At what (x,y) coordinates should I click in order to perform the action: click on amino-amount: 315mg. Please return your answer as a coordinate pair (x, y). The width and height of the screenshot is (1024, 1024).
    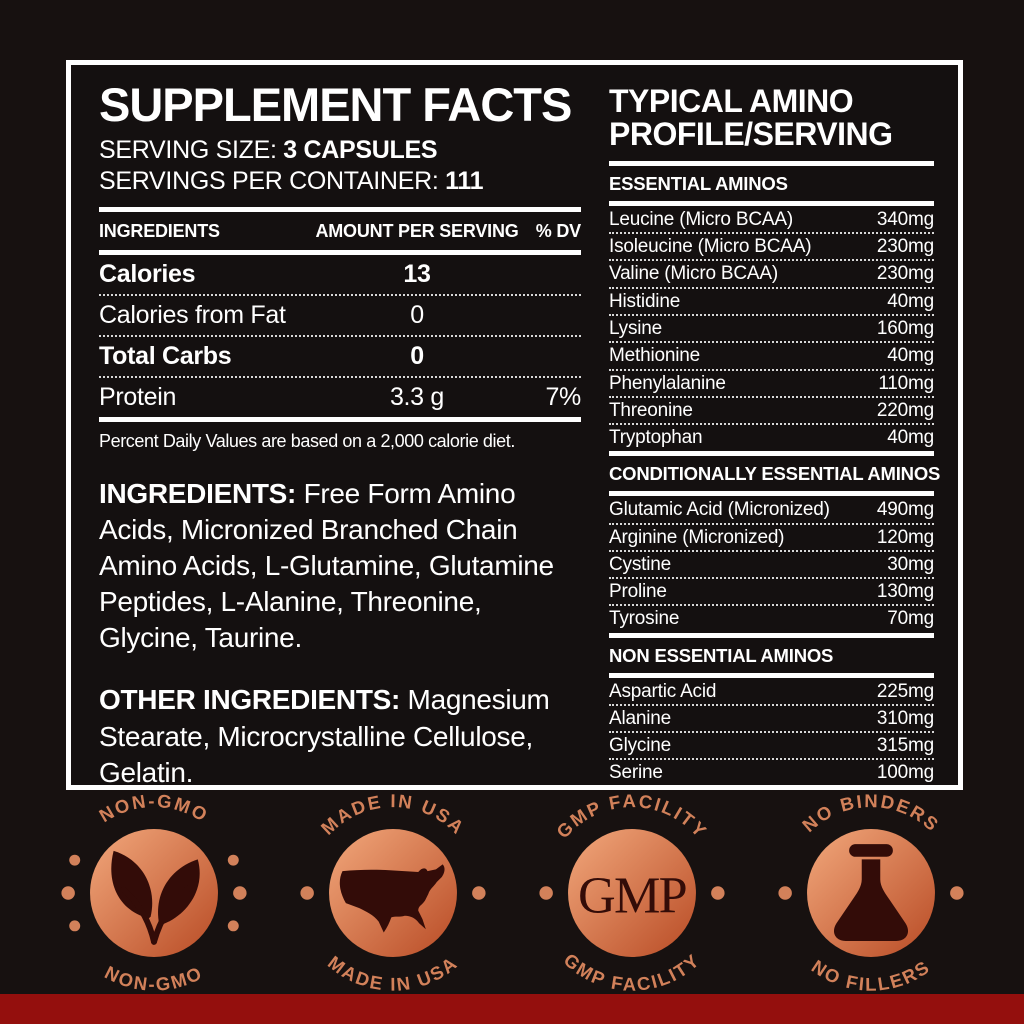
    Looking at the image, I should click on (905, 746).